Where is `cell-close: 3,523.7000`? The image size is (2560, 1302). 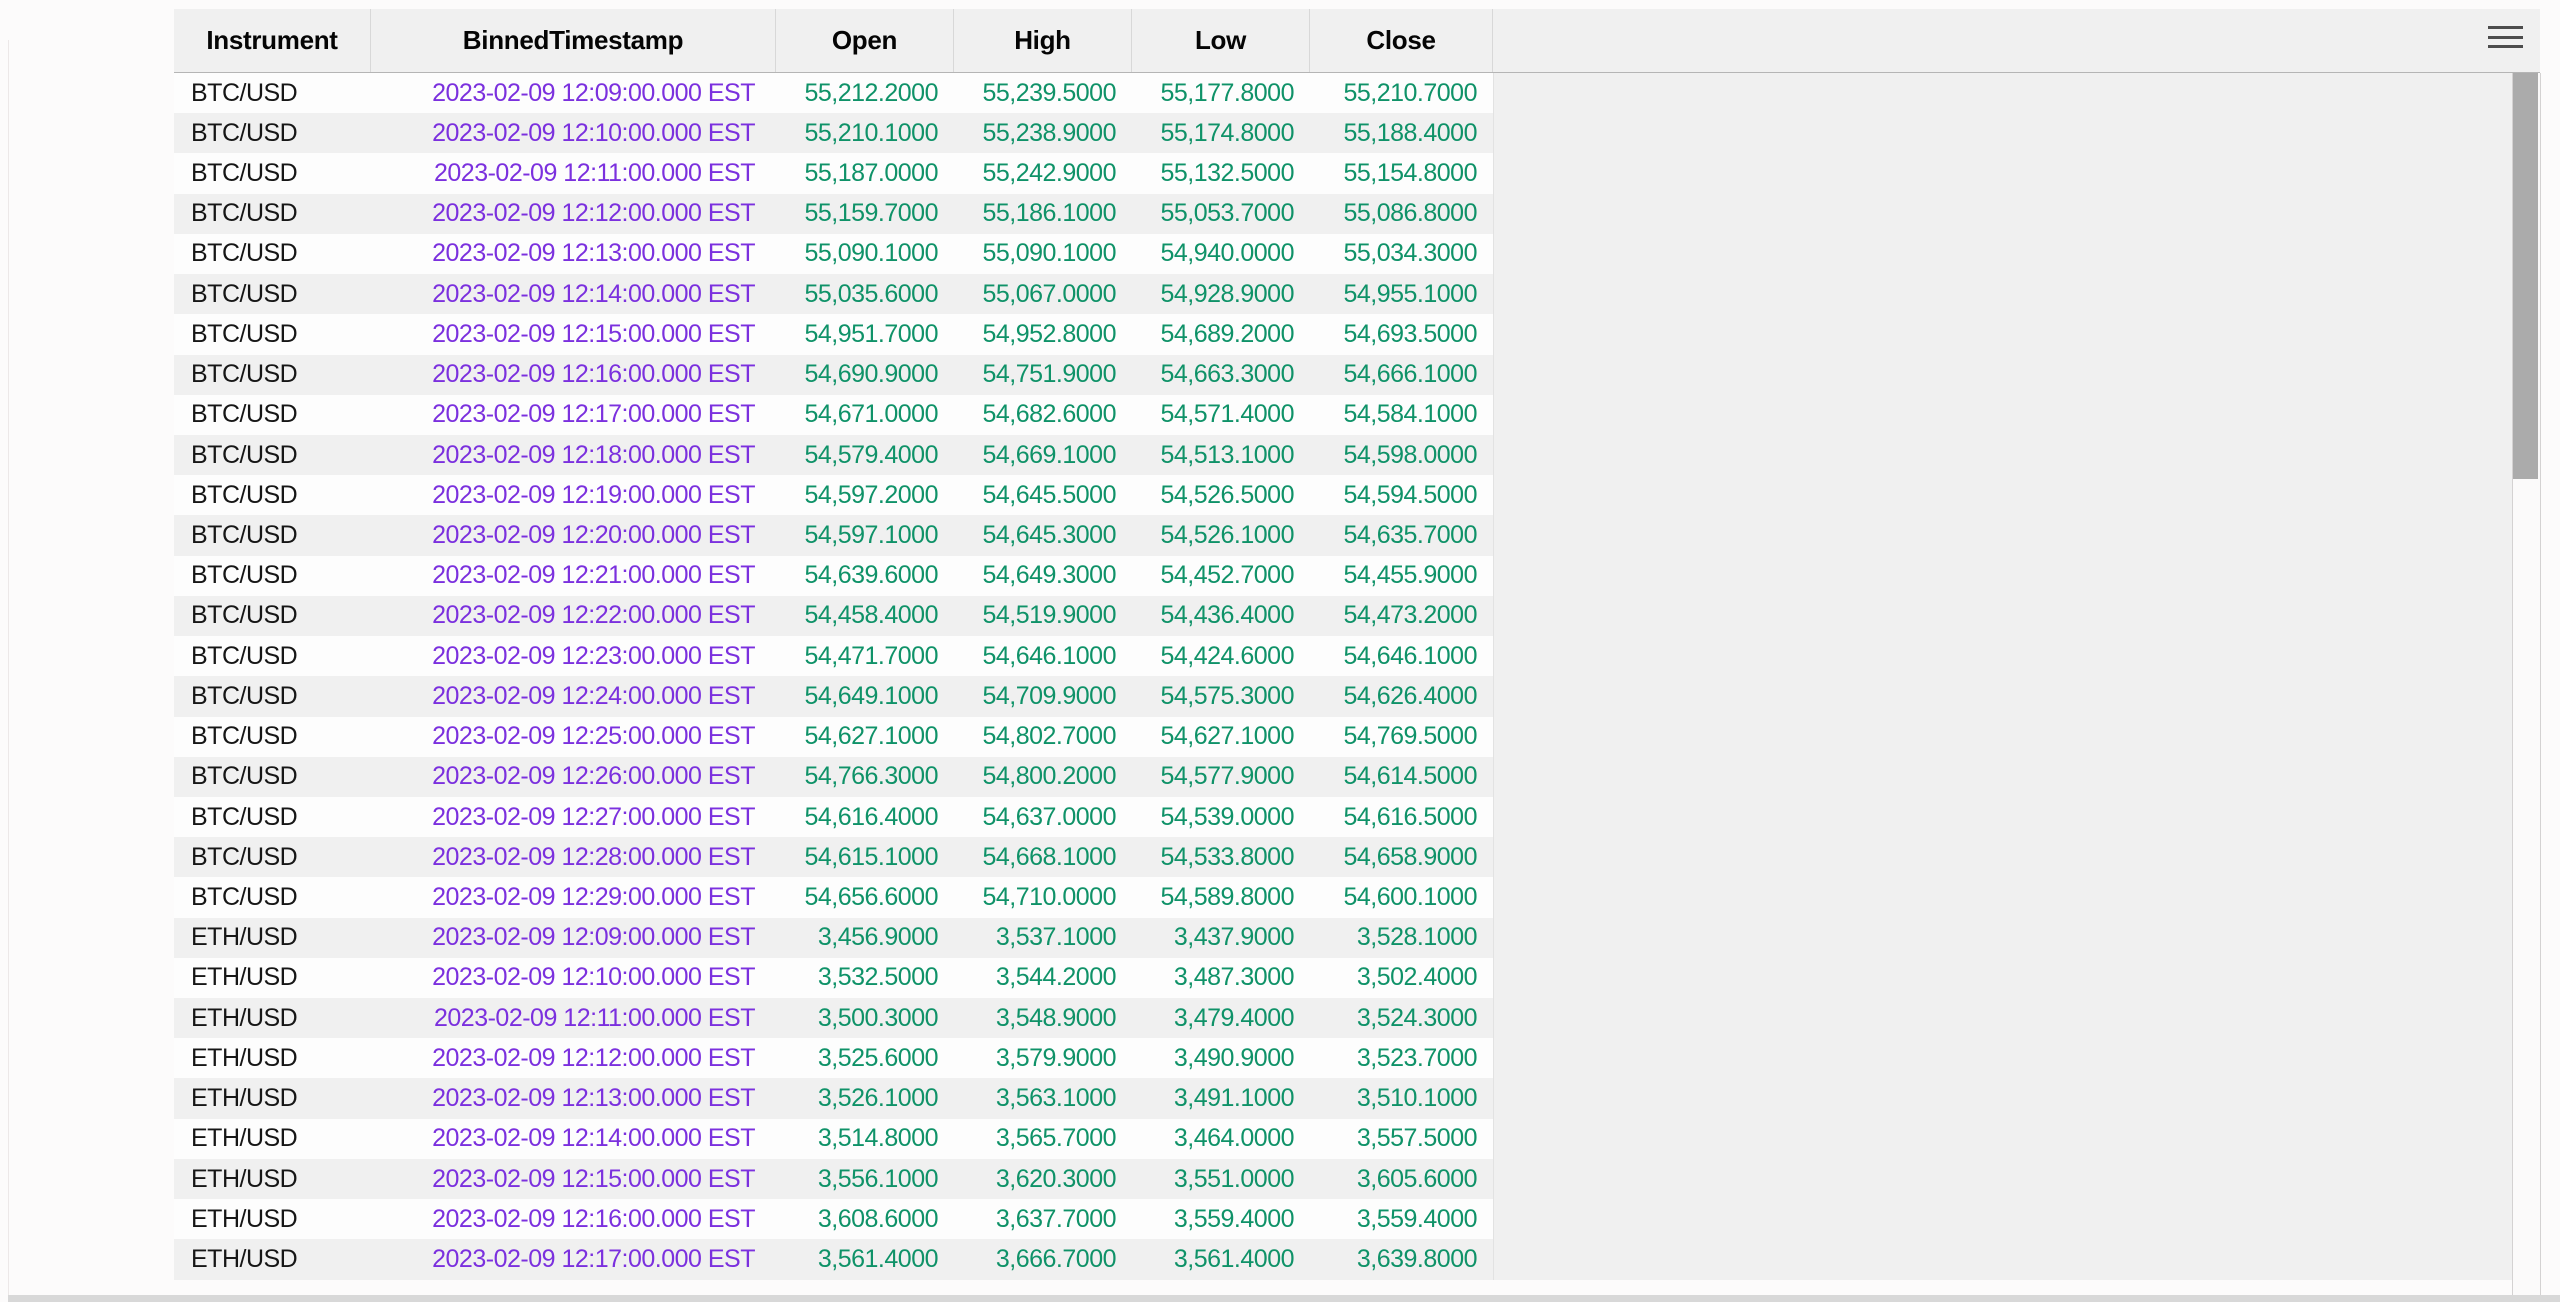
cell-close: 3,523.7000 is located at coordinates (1417, 1057).